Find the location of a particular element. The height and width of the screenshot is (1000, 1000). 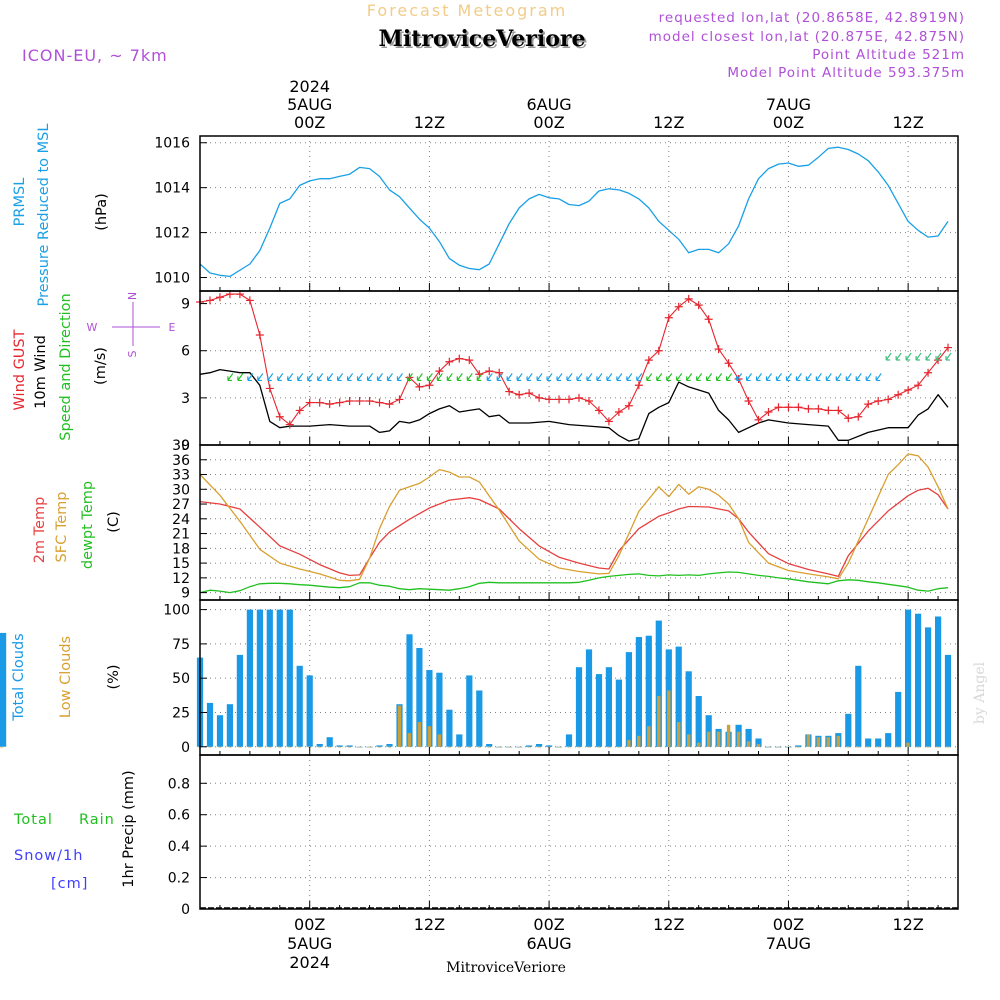

location-title-shadow: MitroviceVeriore is located at coordinates (484, 41).